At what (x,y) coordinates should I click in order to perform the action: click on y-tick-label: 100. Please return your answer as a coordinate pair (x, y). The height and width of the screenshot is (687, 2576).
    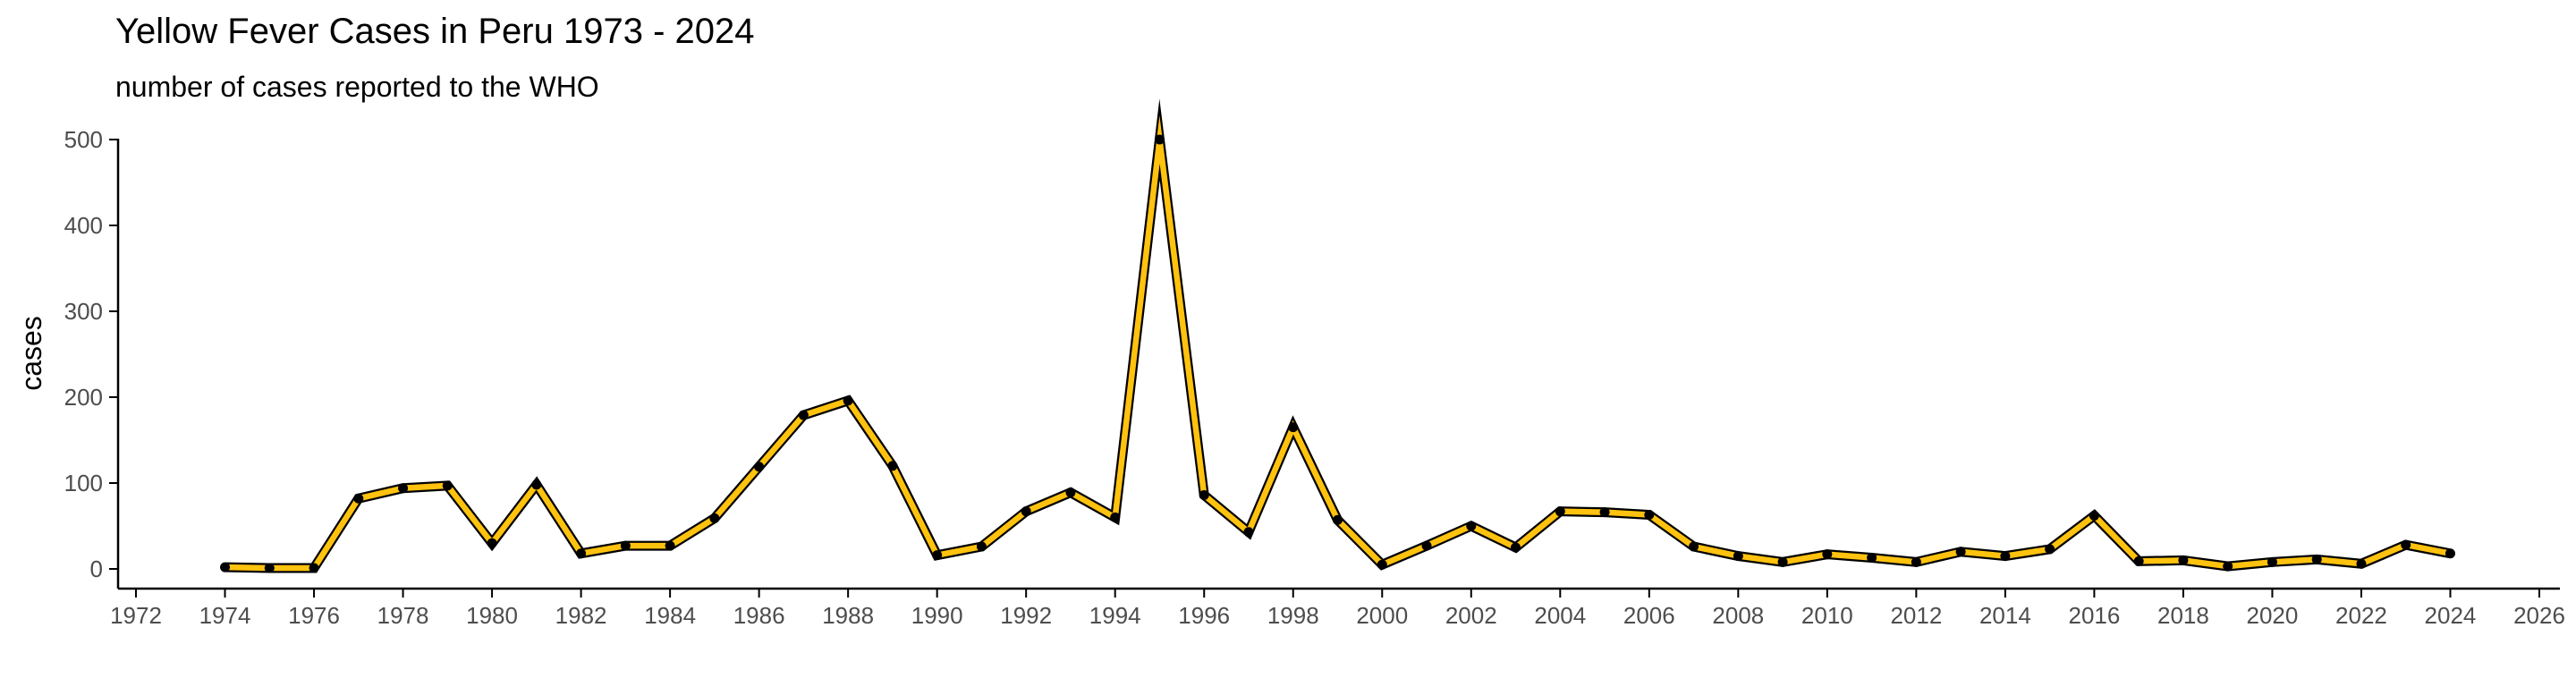
    Looking at the image, I should click on (83, 483).